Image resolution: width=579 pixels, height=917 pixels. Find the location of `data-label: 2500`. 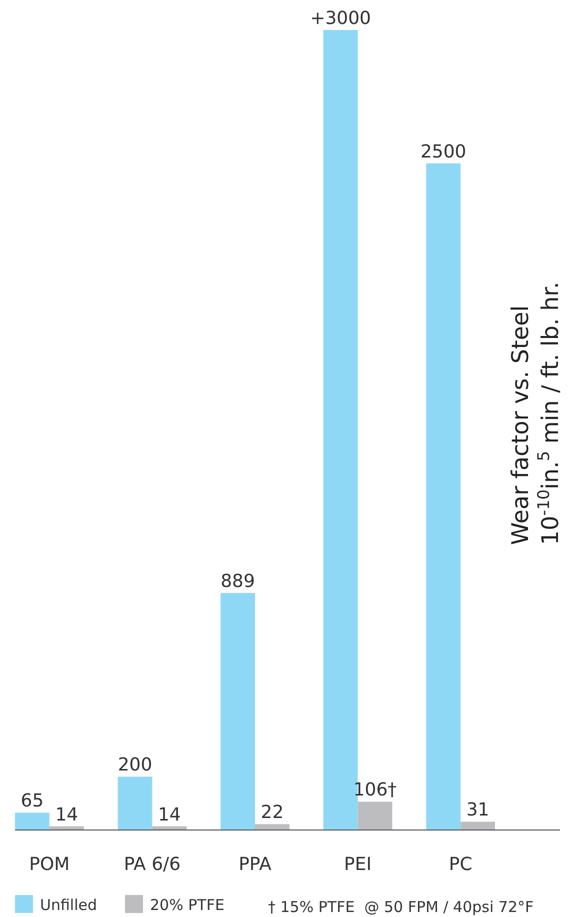

data-label: 2500 is located at coordinates (443, 151).